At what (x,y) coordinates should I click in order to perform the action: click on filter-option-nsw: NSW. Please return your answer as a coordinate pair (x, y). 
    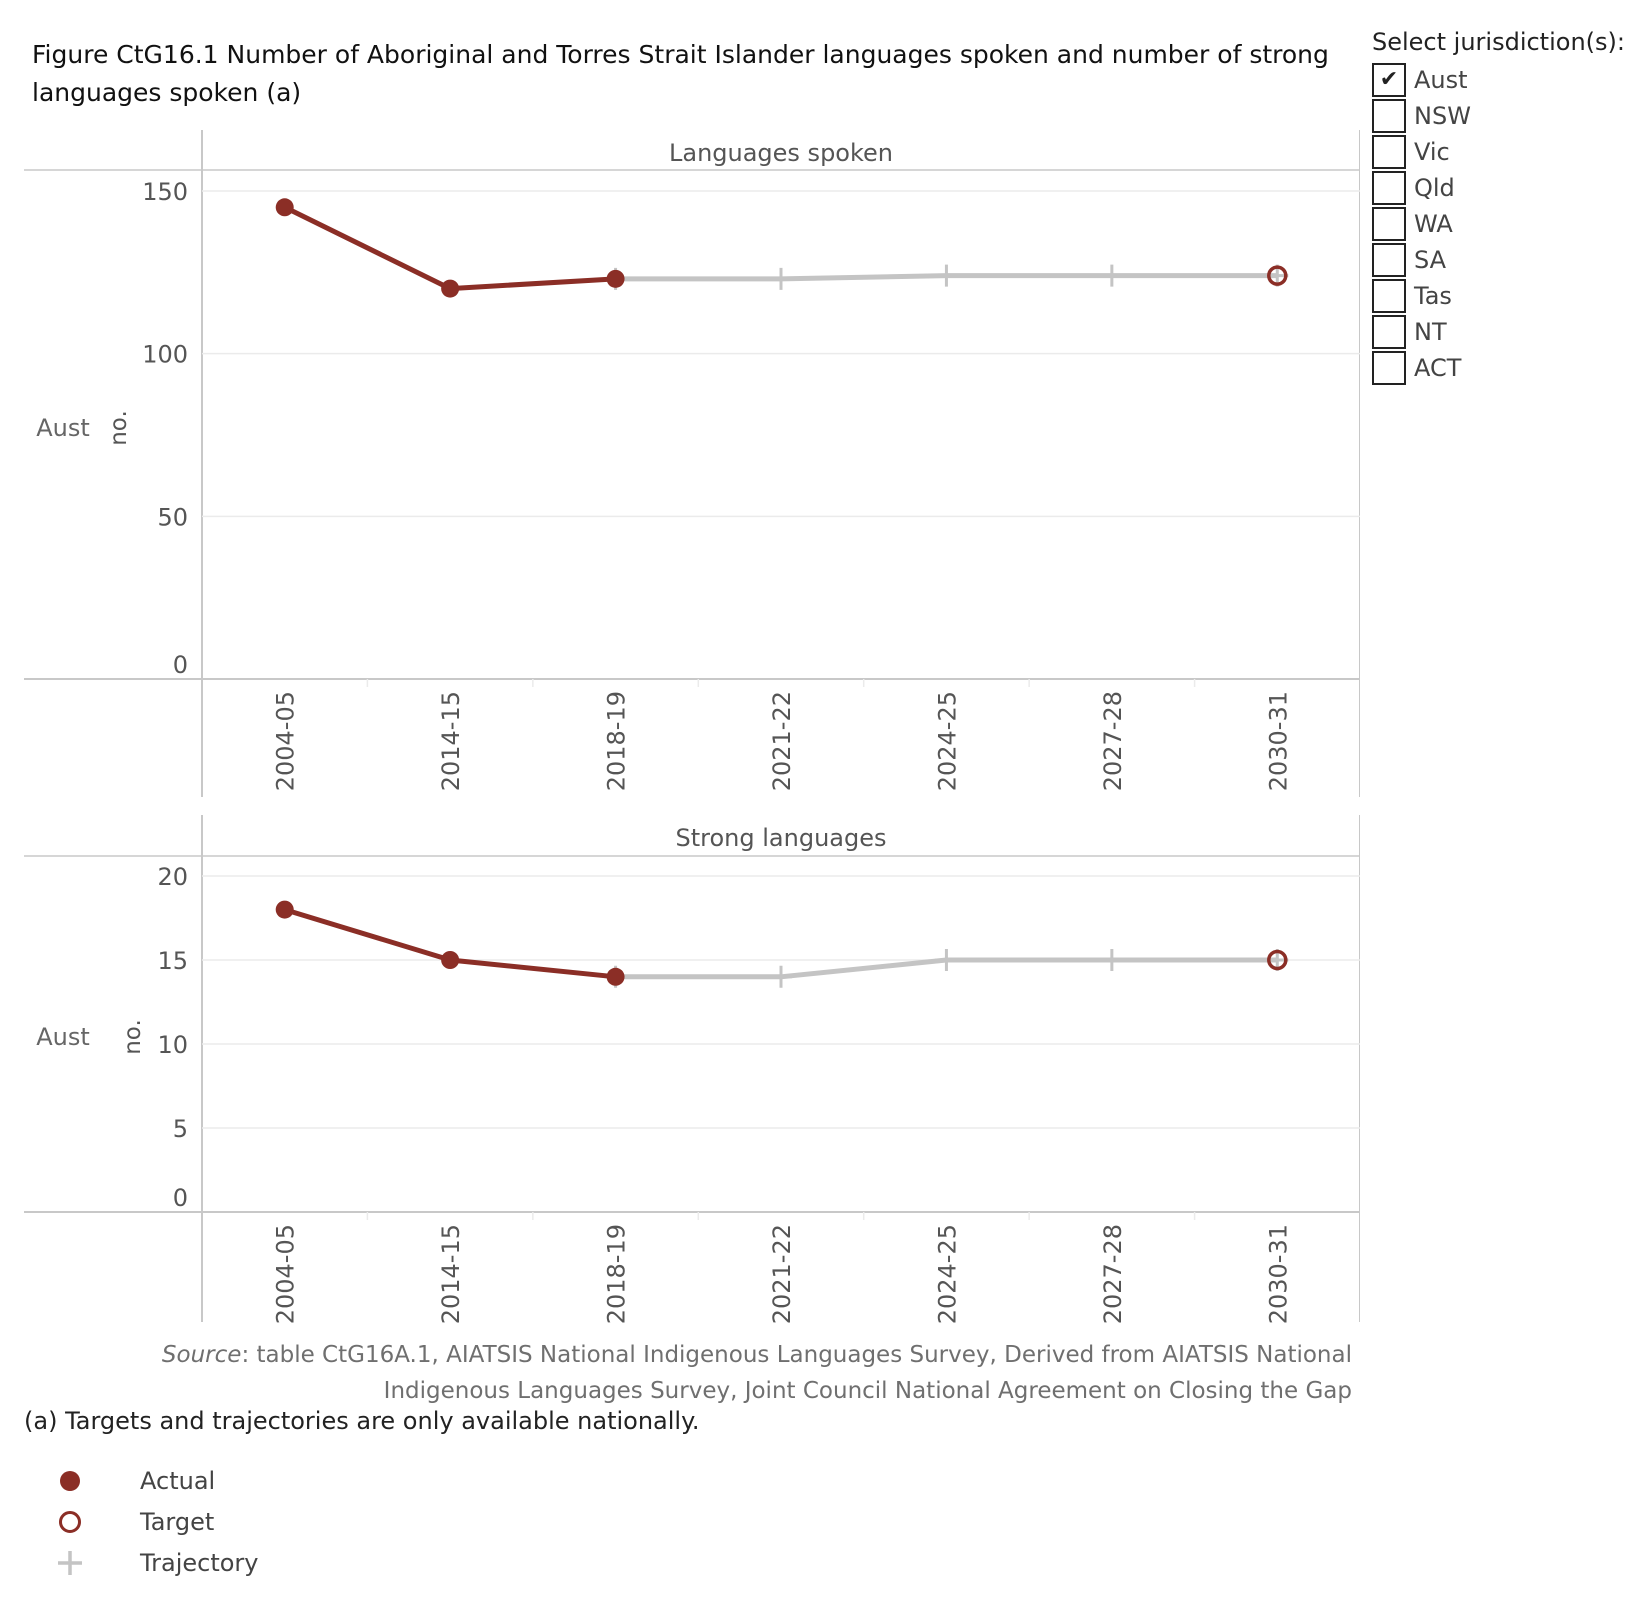
    Looking at the image, I should click on (1502, 116).